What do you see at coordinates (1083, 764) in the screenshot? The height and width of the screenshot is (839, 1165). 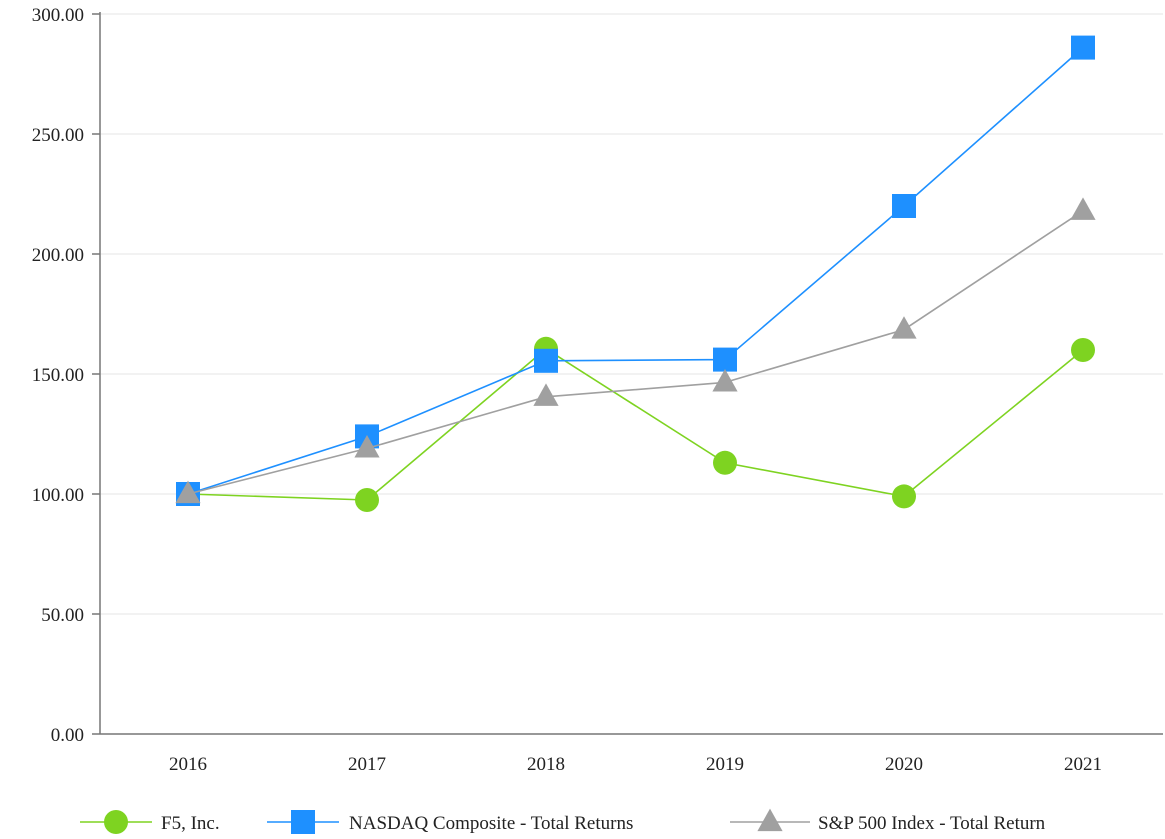 I see `x-tick-label: 2021` at bounding box center [1083, 764].